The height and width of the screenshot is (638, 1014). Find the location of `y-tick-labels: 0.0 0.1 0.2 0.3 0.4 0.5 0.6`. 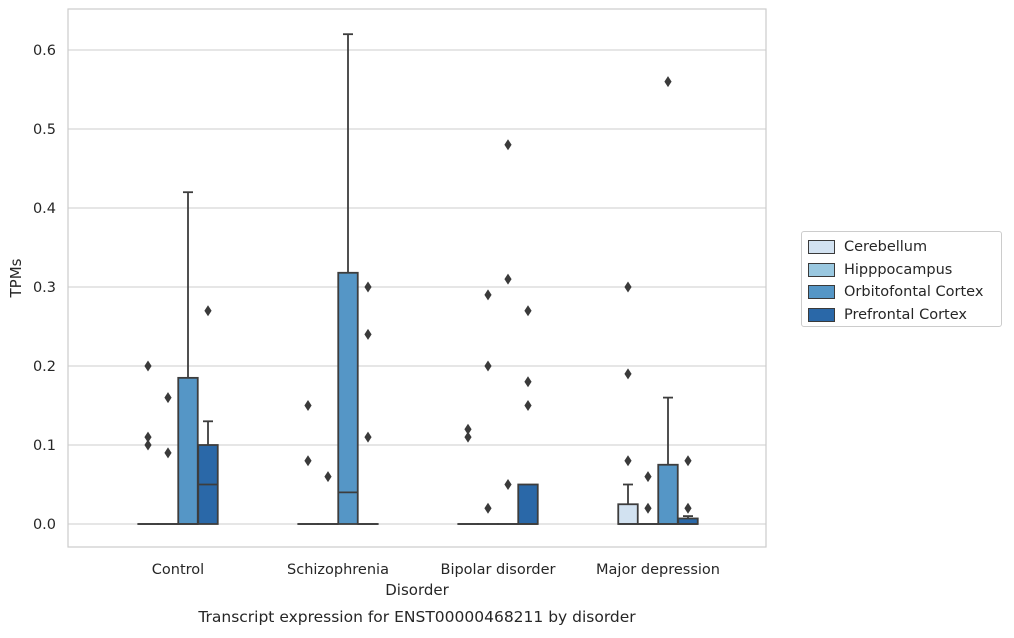

y-tick-labels: 0.0 0.1 0.2 0.3 0.4 0.5 0.6 is located at coordinates (44, 288).